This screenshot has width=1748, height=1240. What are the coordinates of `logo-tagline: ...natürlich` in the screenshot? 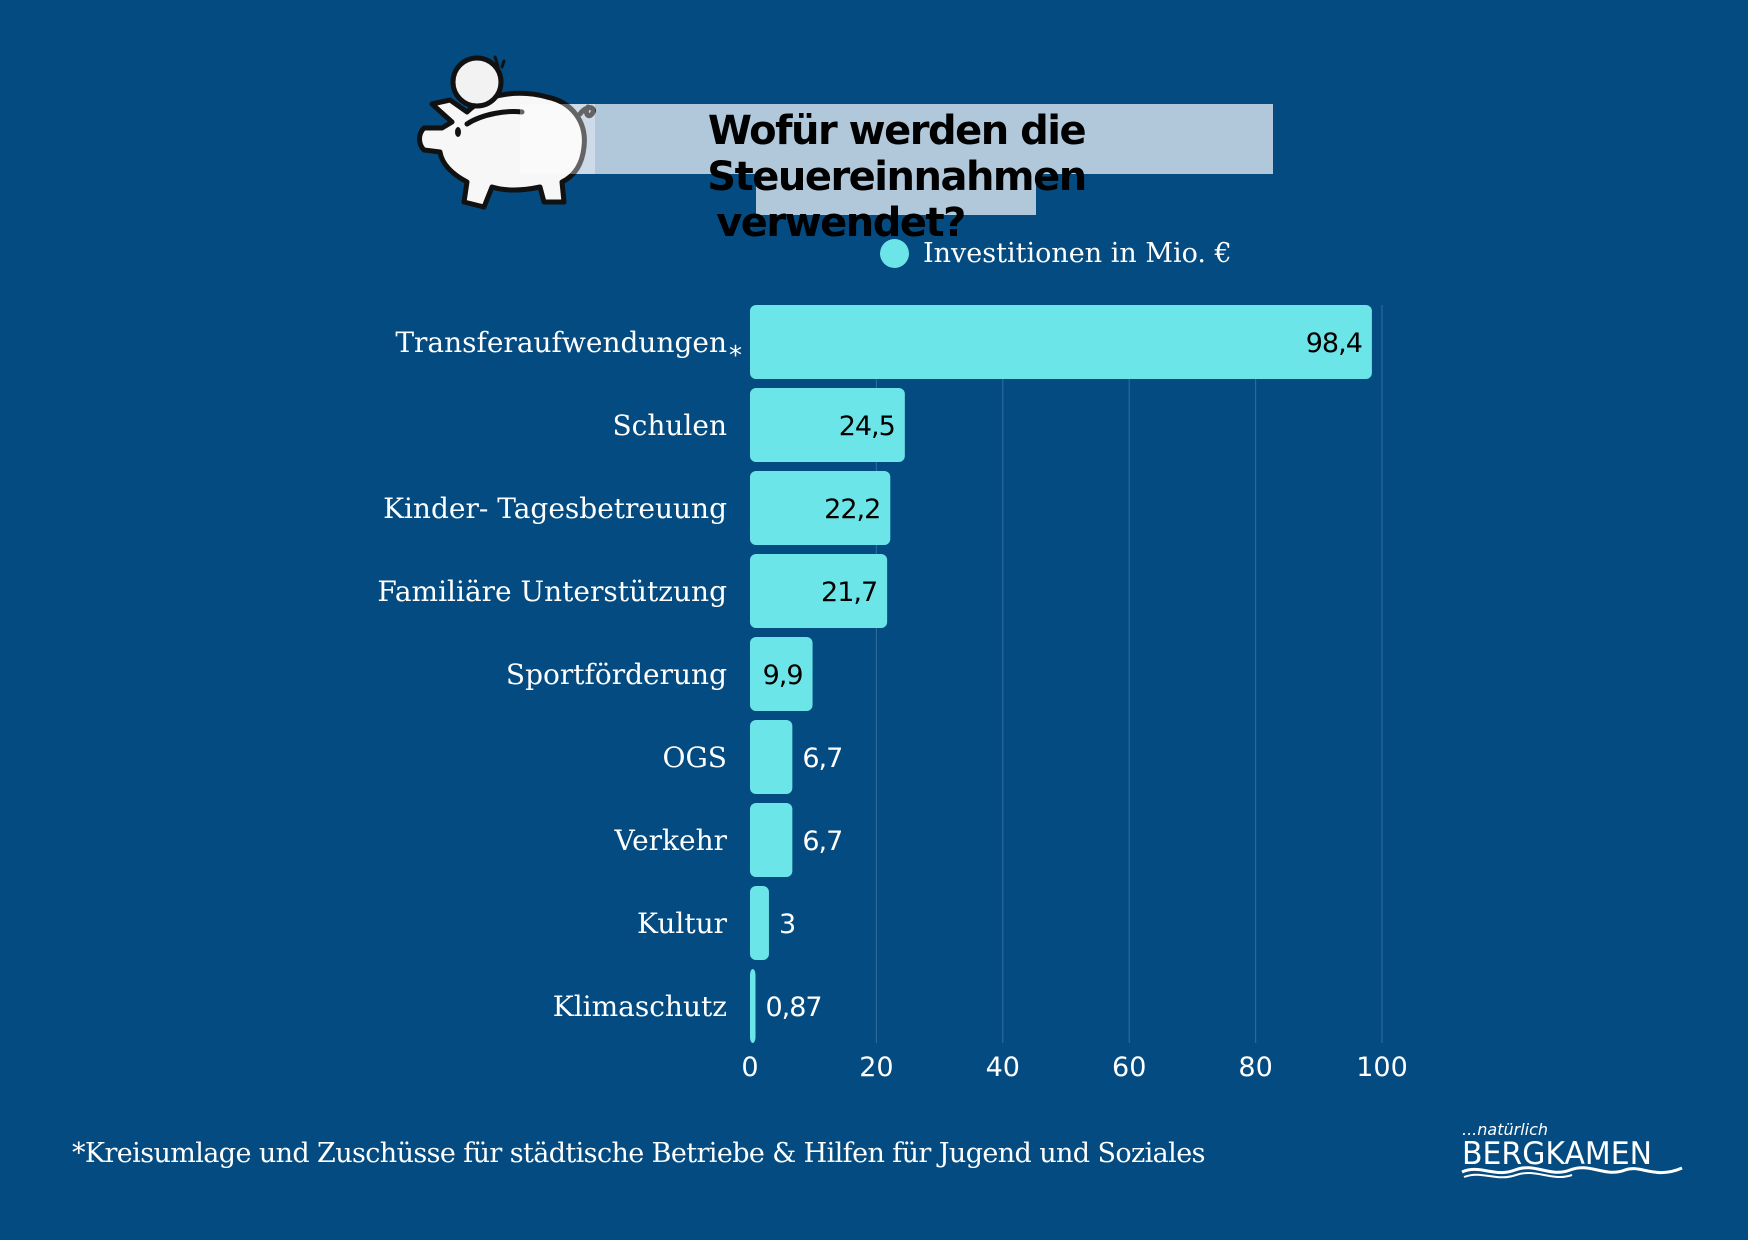 It's located at (1505, 1129).